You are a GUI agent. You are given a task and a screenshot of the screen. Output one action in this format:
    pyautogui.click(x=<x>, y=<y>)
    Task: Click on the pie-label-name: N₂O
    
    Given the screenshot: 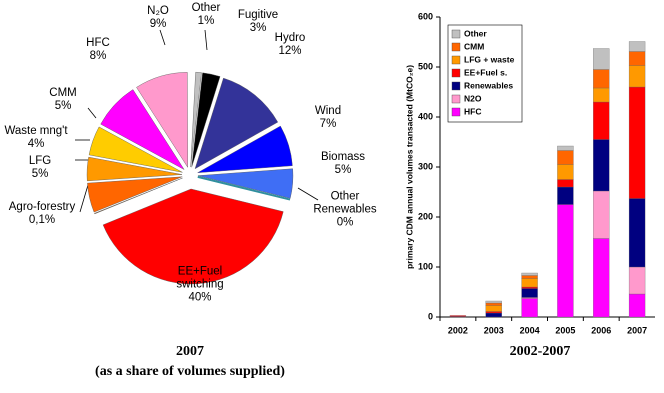 What is the action you would take?
    pyautogui.click(x=158, y=11)
    